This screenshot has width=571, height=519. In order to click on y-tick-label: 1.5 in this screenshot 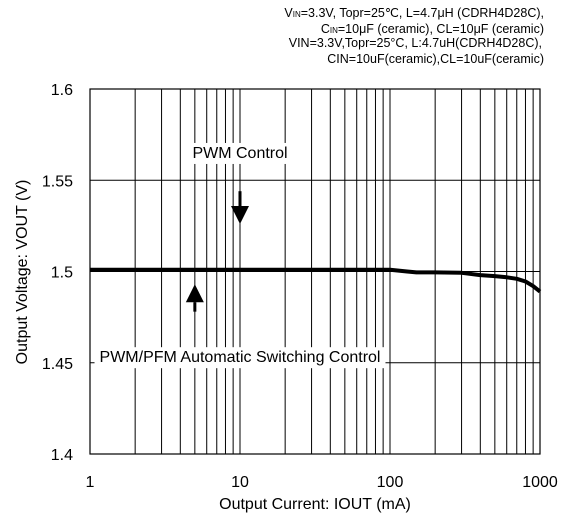, I will do `click(62, 273)`.